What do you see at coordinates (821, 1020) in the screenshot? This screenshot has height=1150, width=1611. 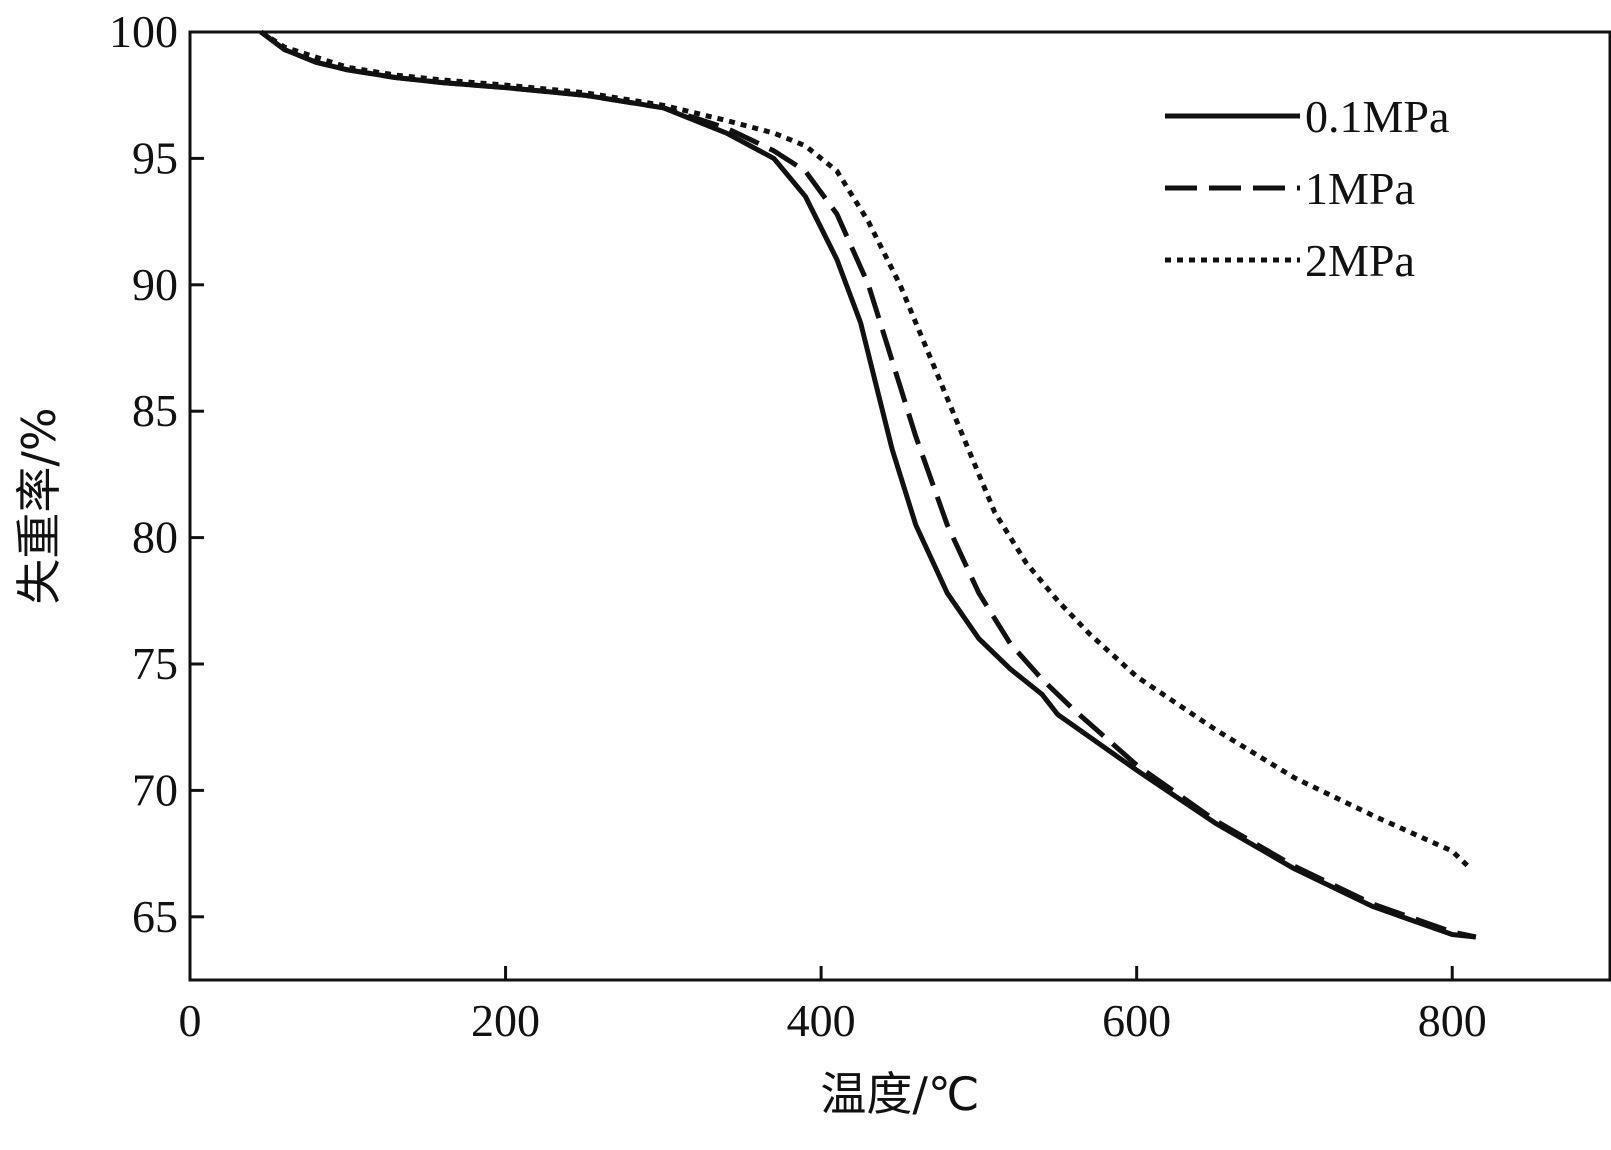 I see `x-tick-label-400: 400` at bounding box center [821, 1020].